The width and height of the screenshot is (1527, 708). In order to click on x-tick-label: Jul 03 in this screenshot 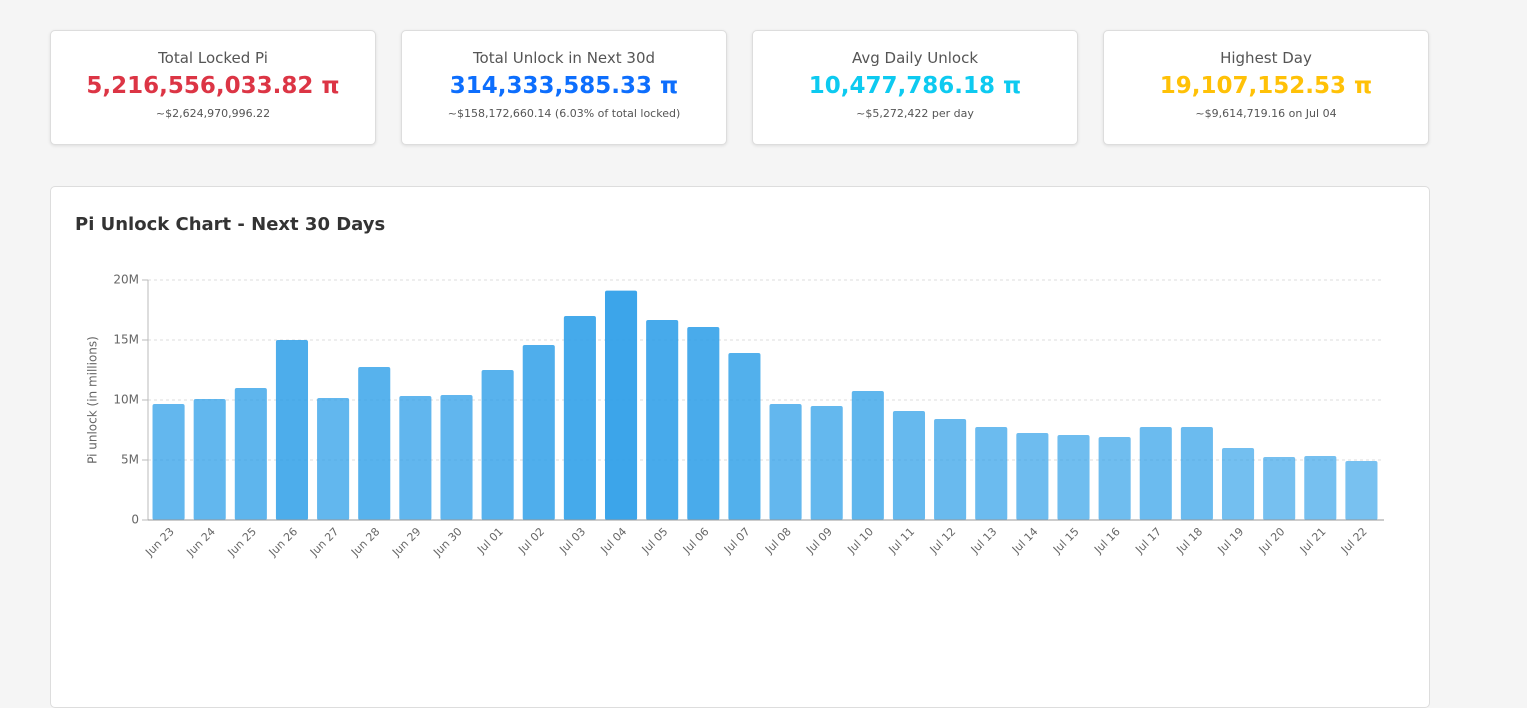, I will do `click(572, 541)`.